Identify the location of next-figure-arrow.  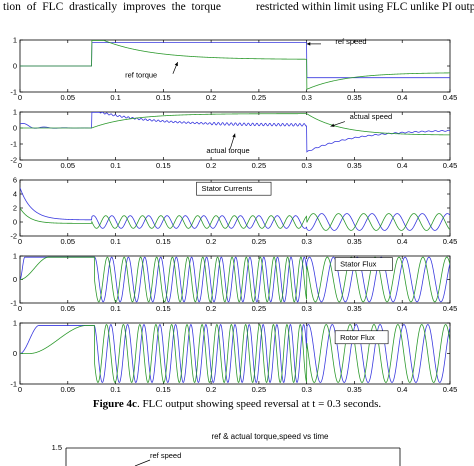
(142, 462).